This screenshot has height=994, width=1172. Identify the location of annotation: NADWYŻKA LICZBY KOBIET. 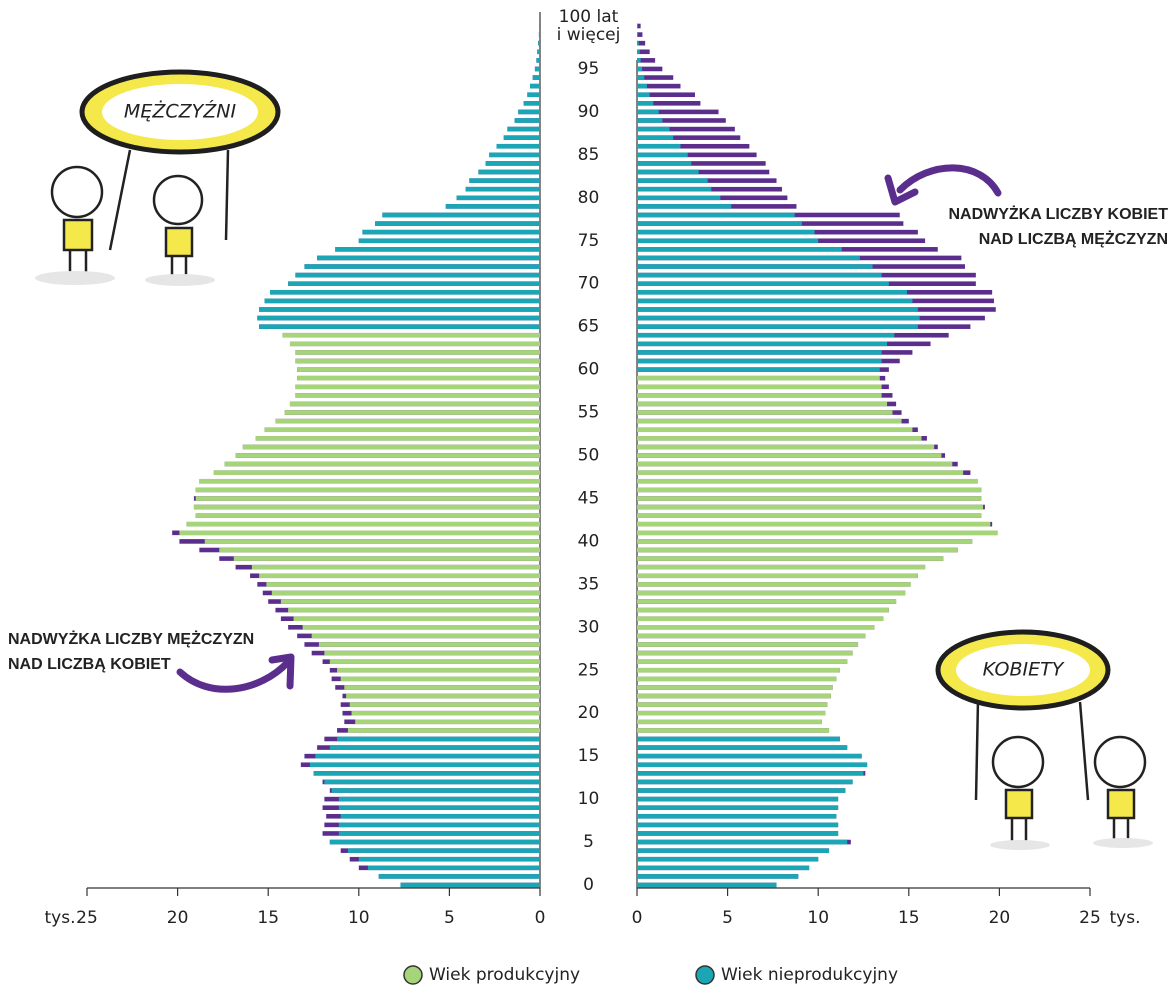
(1058, 214).